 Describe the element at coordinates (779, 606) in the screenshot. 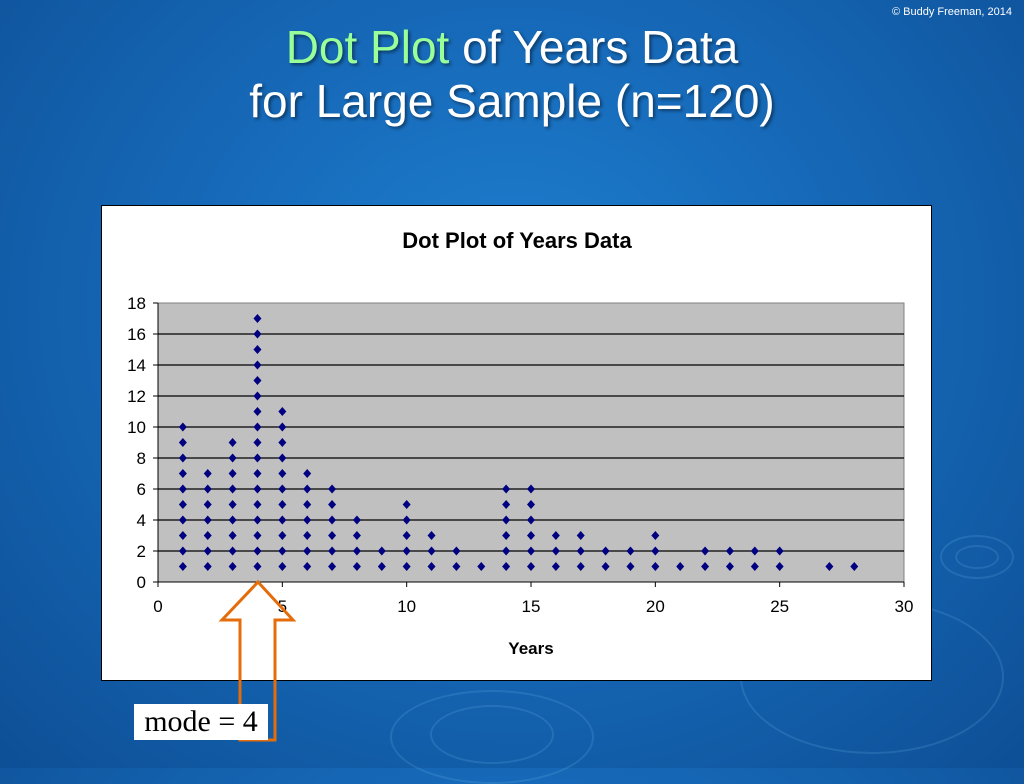

I see `x-tick-label: 25` at that location.